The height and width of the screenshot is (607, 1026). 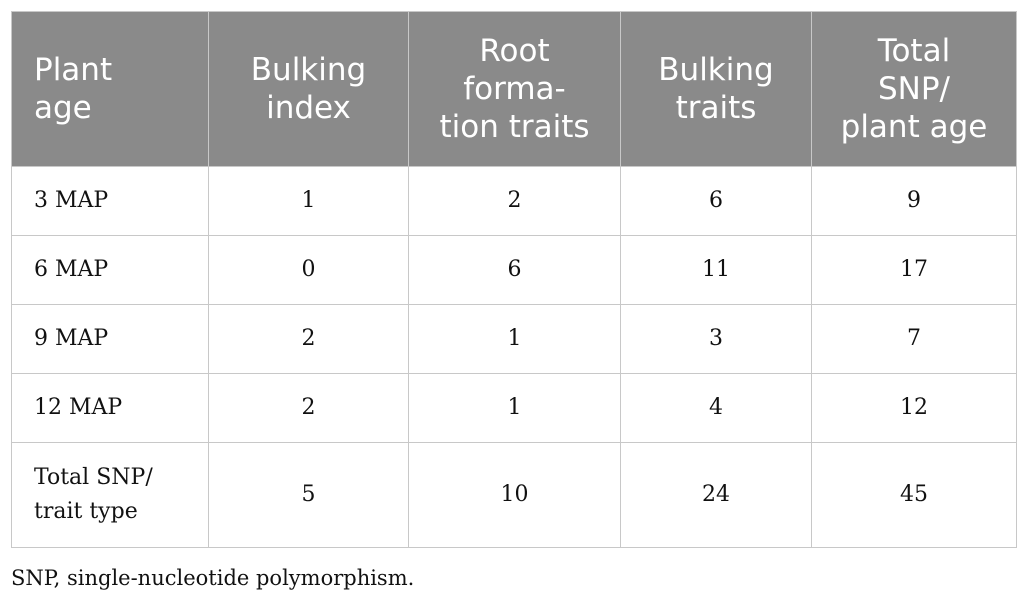 What do you see at coordinates (110, 270) in the screenshot?
I see `row-label: 6 MAP` at bounding box center [110, 270].